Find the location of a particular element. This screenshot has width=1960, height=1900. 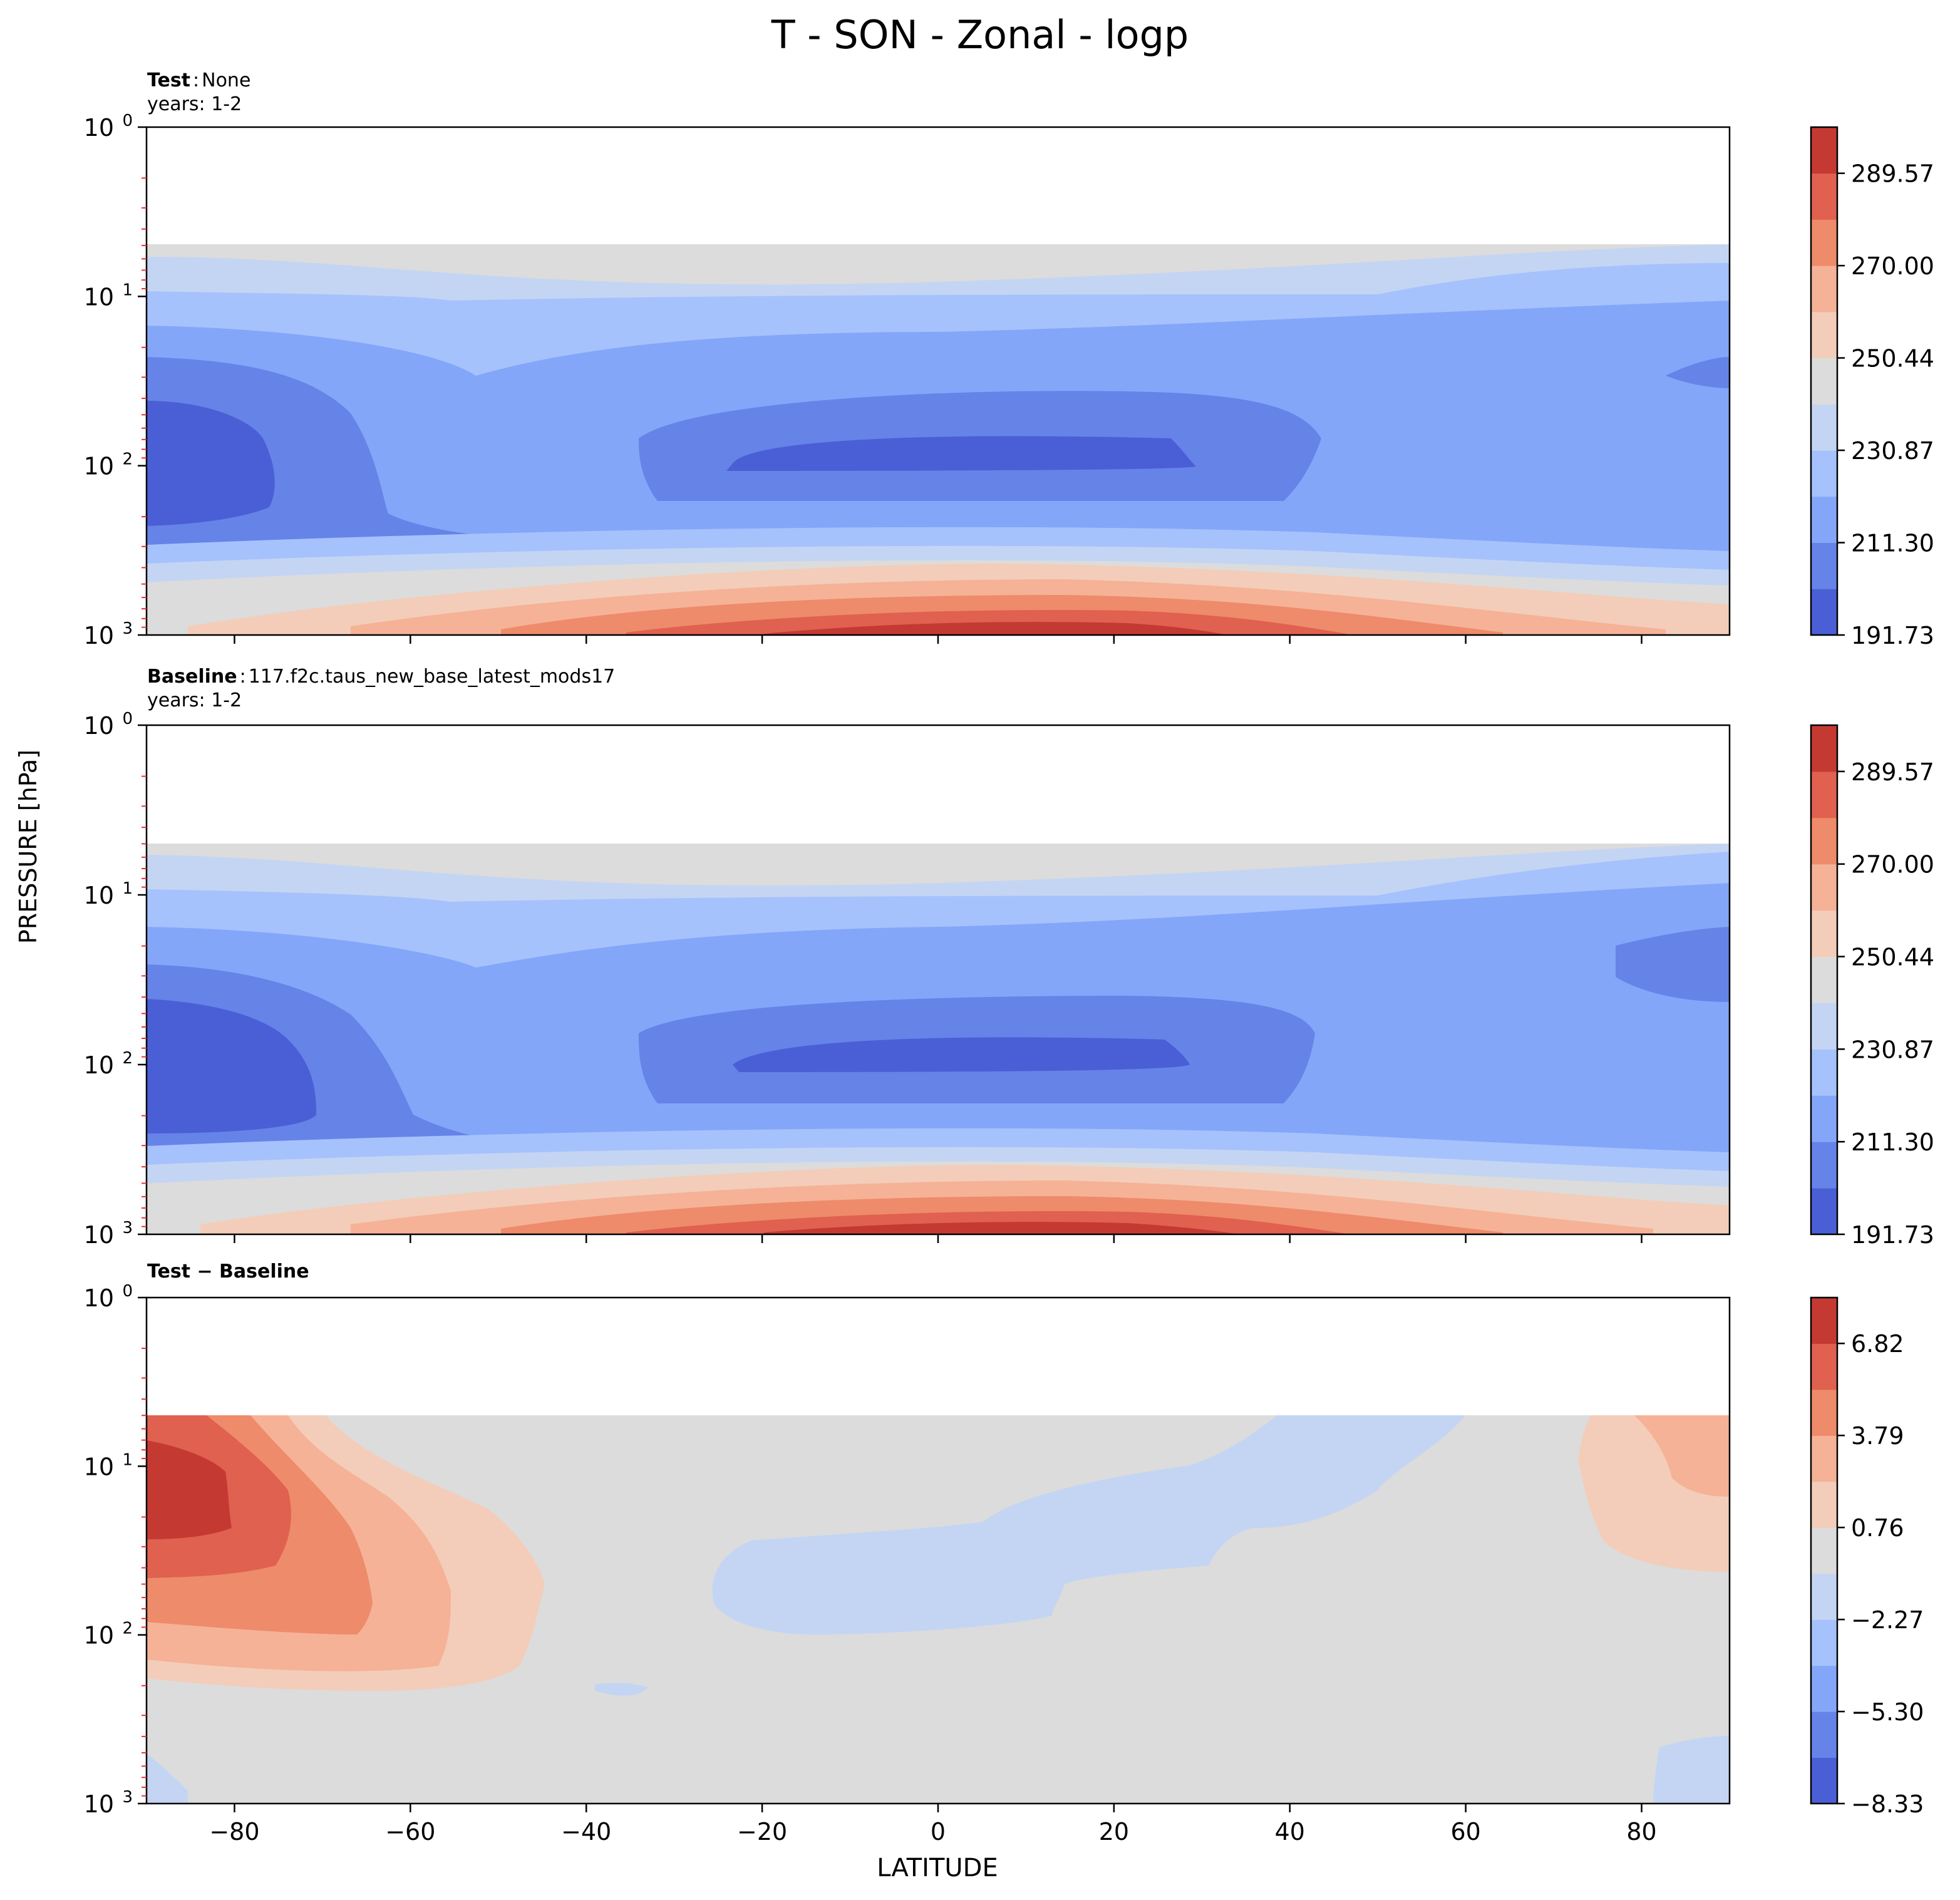

x-tick-label: −40 is located at coordinates (586, 1832).